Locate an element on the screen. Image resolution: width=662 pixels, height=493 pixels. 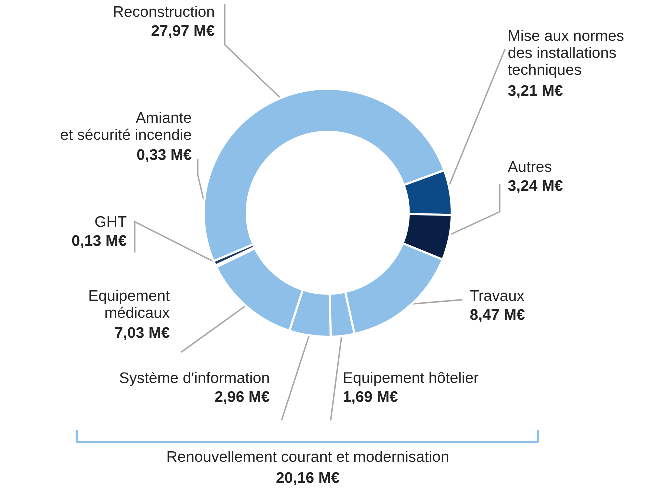
text: Renouvellement courant et modernisation is located at coordinates (308, 456).